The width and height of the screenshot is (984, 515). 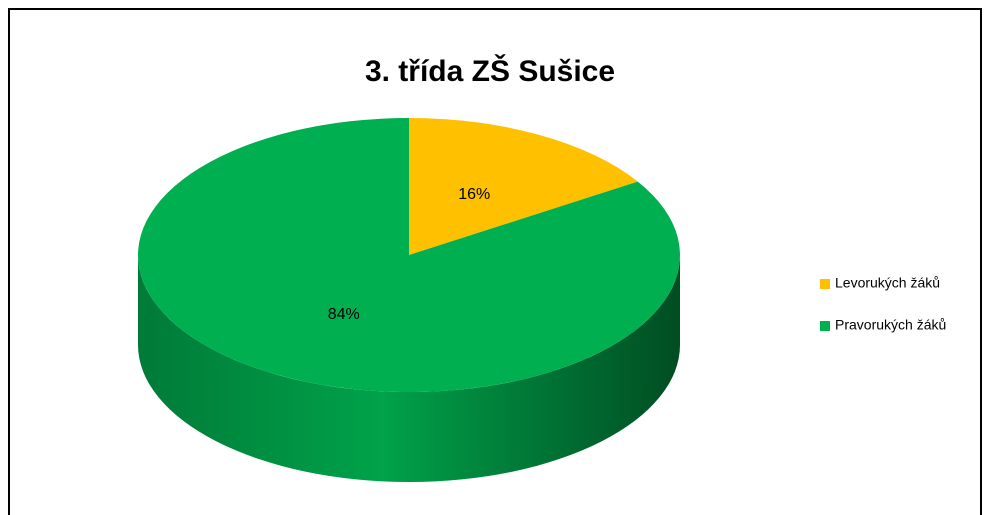 I want to click on data-label: 16%, so click(x=474, y=194).